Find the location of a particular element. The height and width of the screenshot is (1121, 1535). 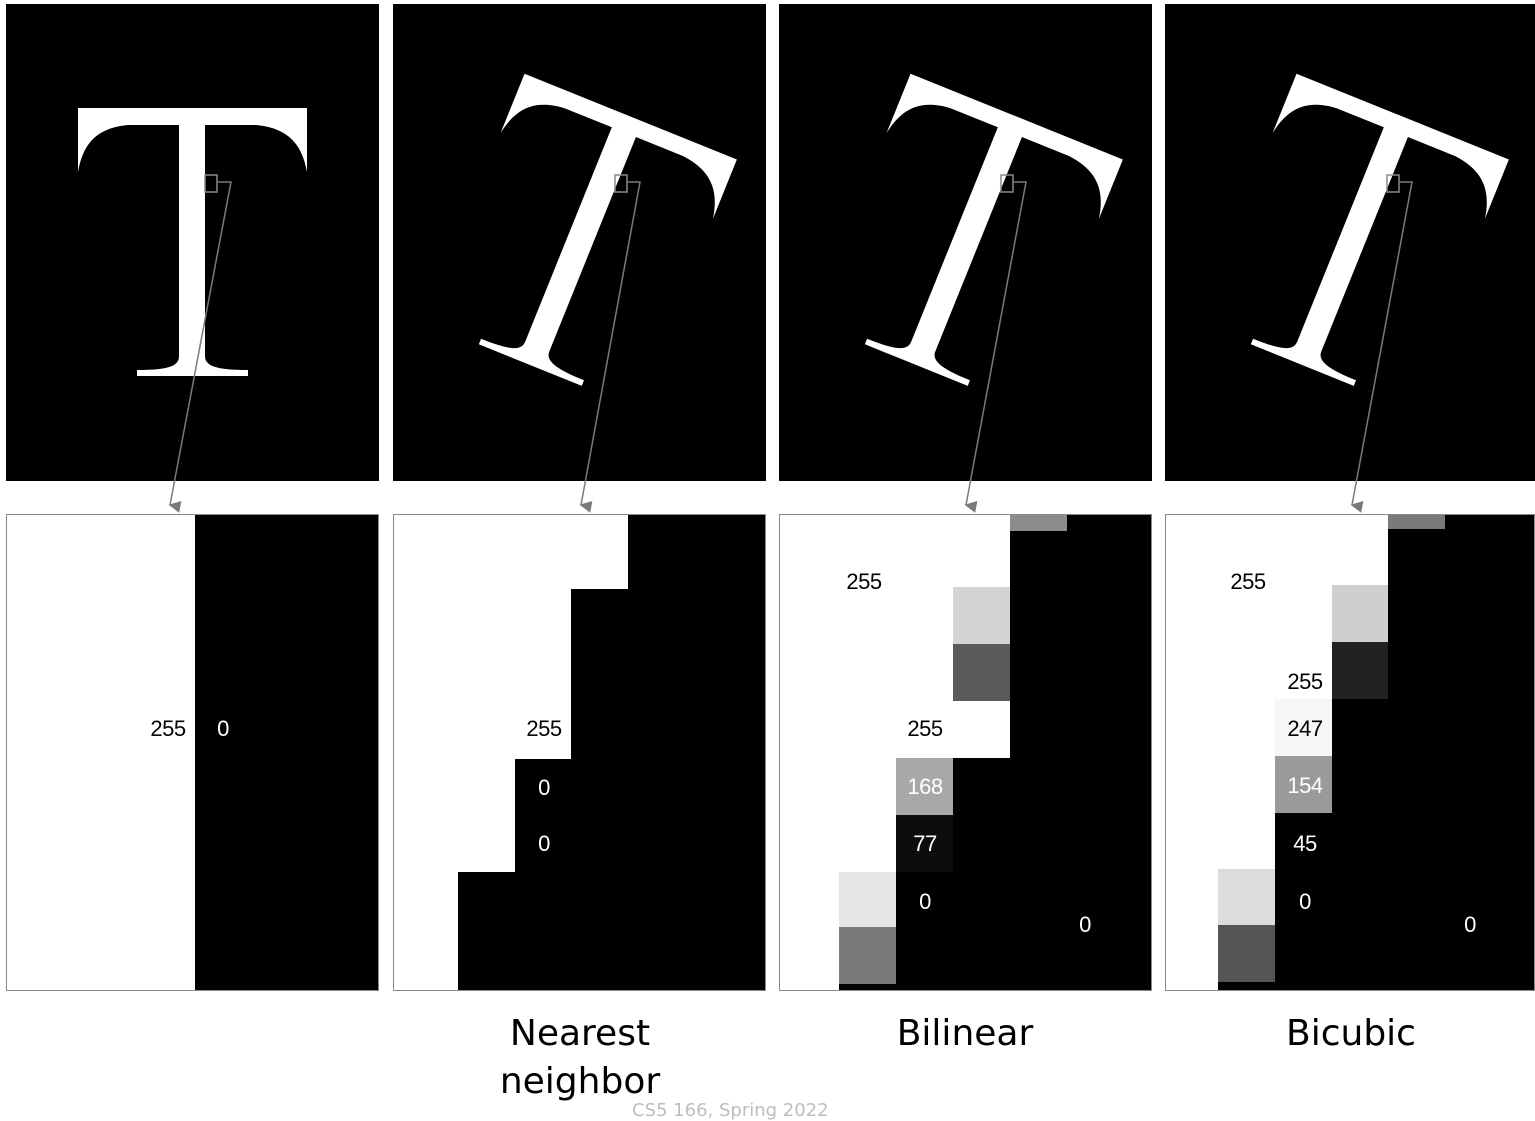

pixel-value-label: 247 is located at coordinates (1305, 728).